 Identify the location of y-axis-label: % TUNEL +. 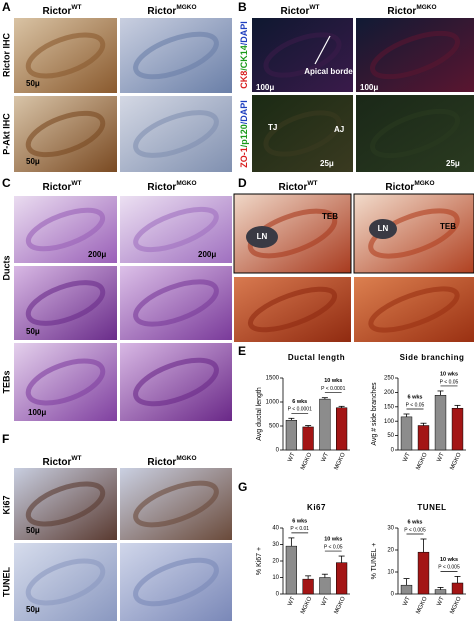
(374, 561).